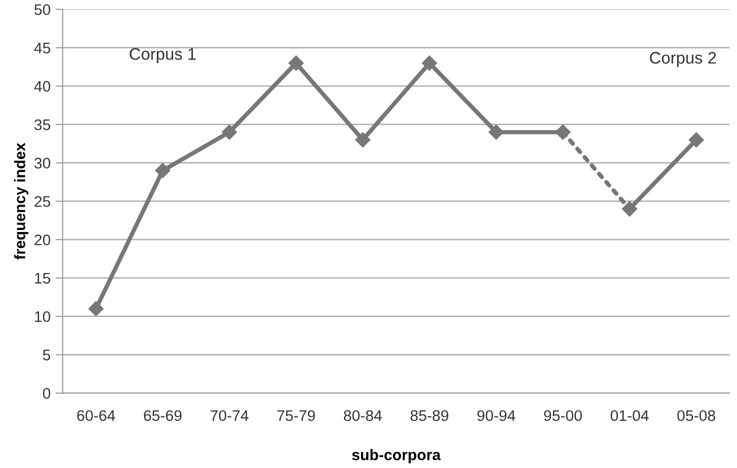 The image size is (737, 468). Describe the element at coordinates (42, 201) in the screenshot. I see `y-tick-label: 25` at that location.